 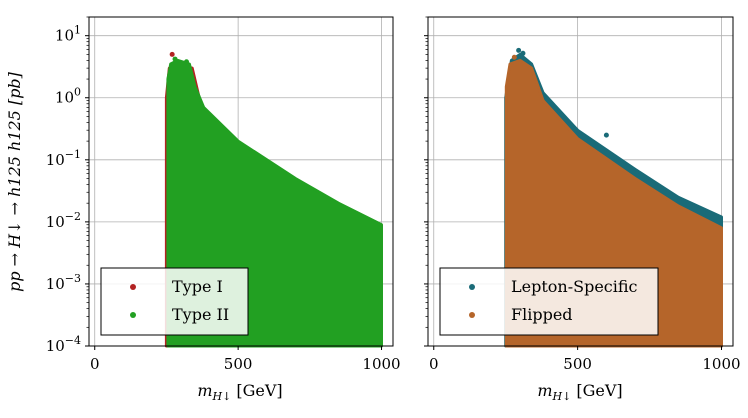 What do you see at coordinates (721, 364) in the screenshot?
I see `right-xtick-label-1000: 1000` at bounding box center [721, 364].